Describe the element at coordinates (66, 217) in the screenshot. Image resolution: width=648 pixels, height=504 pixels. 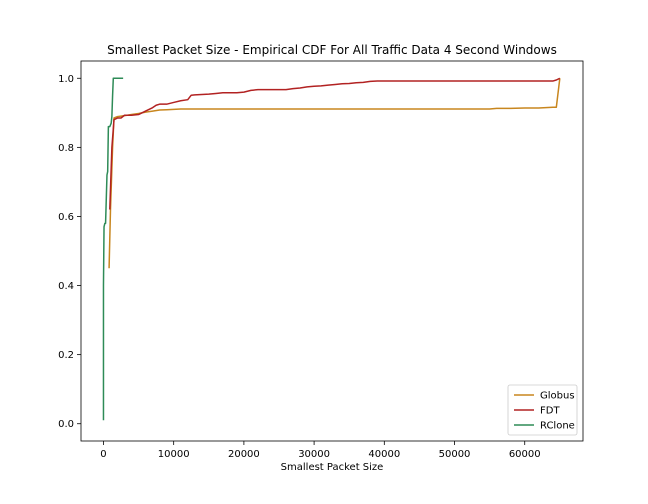
I see `y-tick-label: 0.6` at that location.